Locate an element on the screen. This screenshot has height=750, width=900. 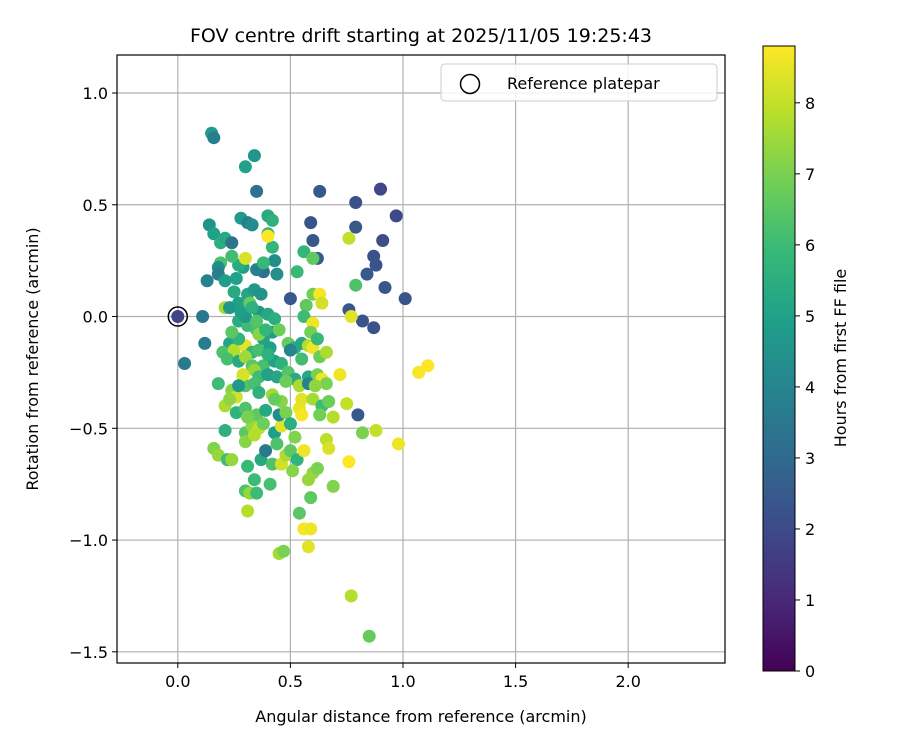
x-tick-label: 1.0 is located at coordinates (402, 681).